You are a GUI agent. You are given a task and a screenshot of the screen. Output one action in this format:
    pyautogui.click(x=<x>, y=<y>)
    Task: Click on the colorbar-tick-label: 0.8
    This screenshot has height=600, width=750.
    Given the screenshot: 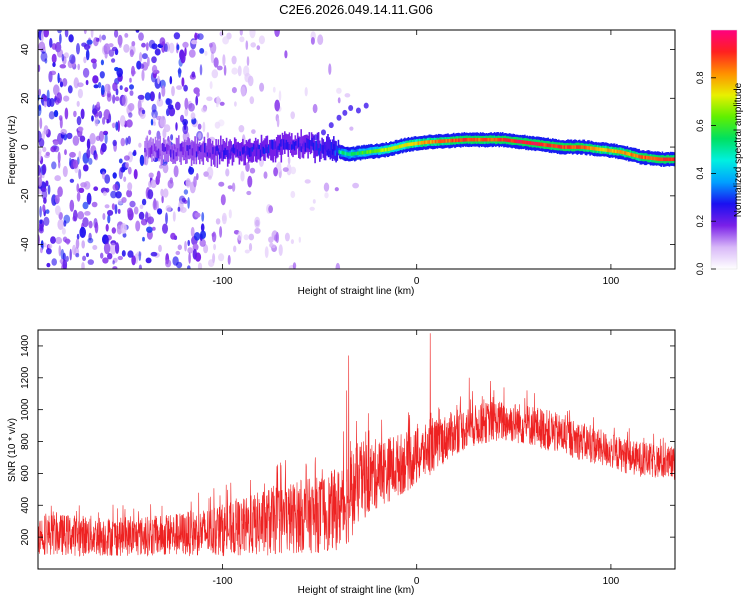 What is the action you would take?
    pyautogui.click(x=700, y=78)
    